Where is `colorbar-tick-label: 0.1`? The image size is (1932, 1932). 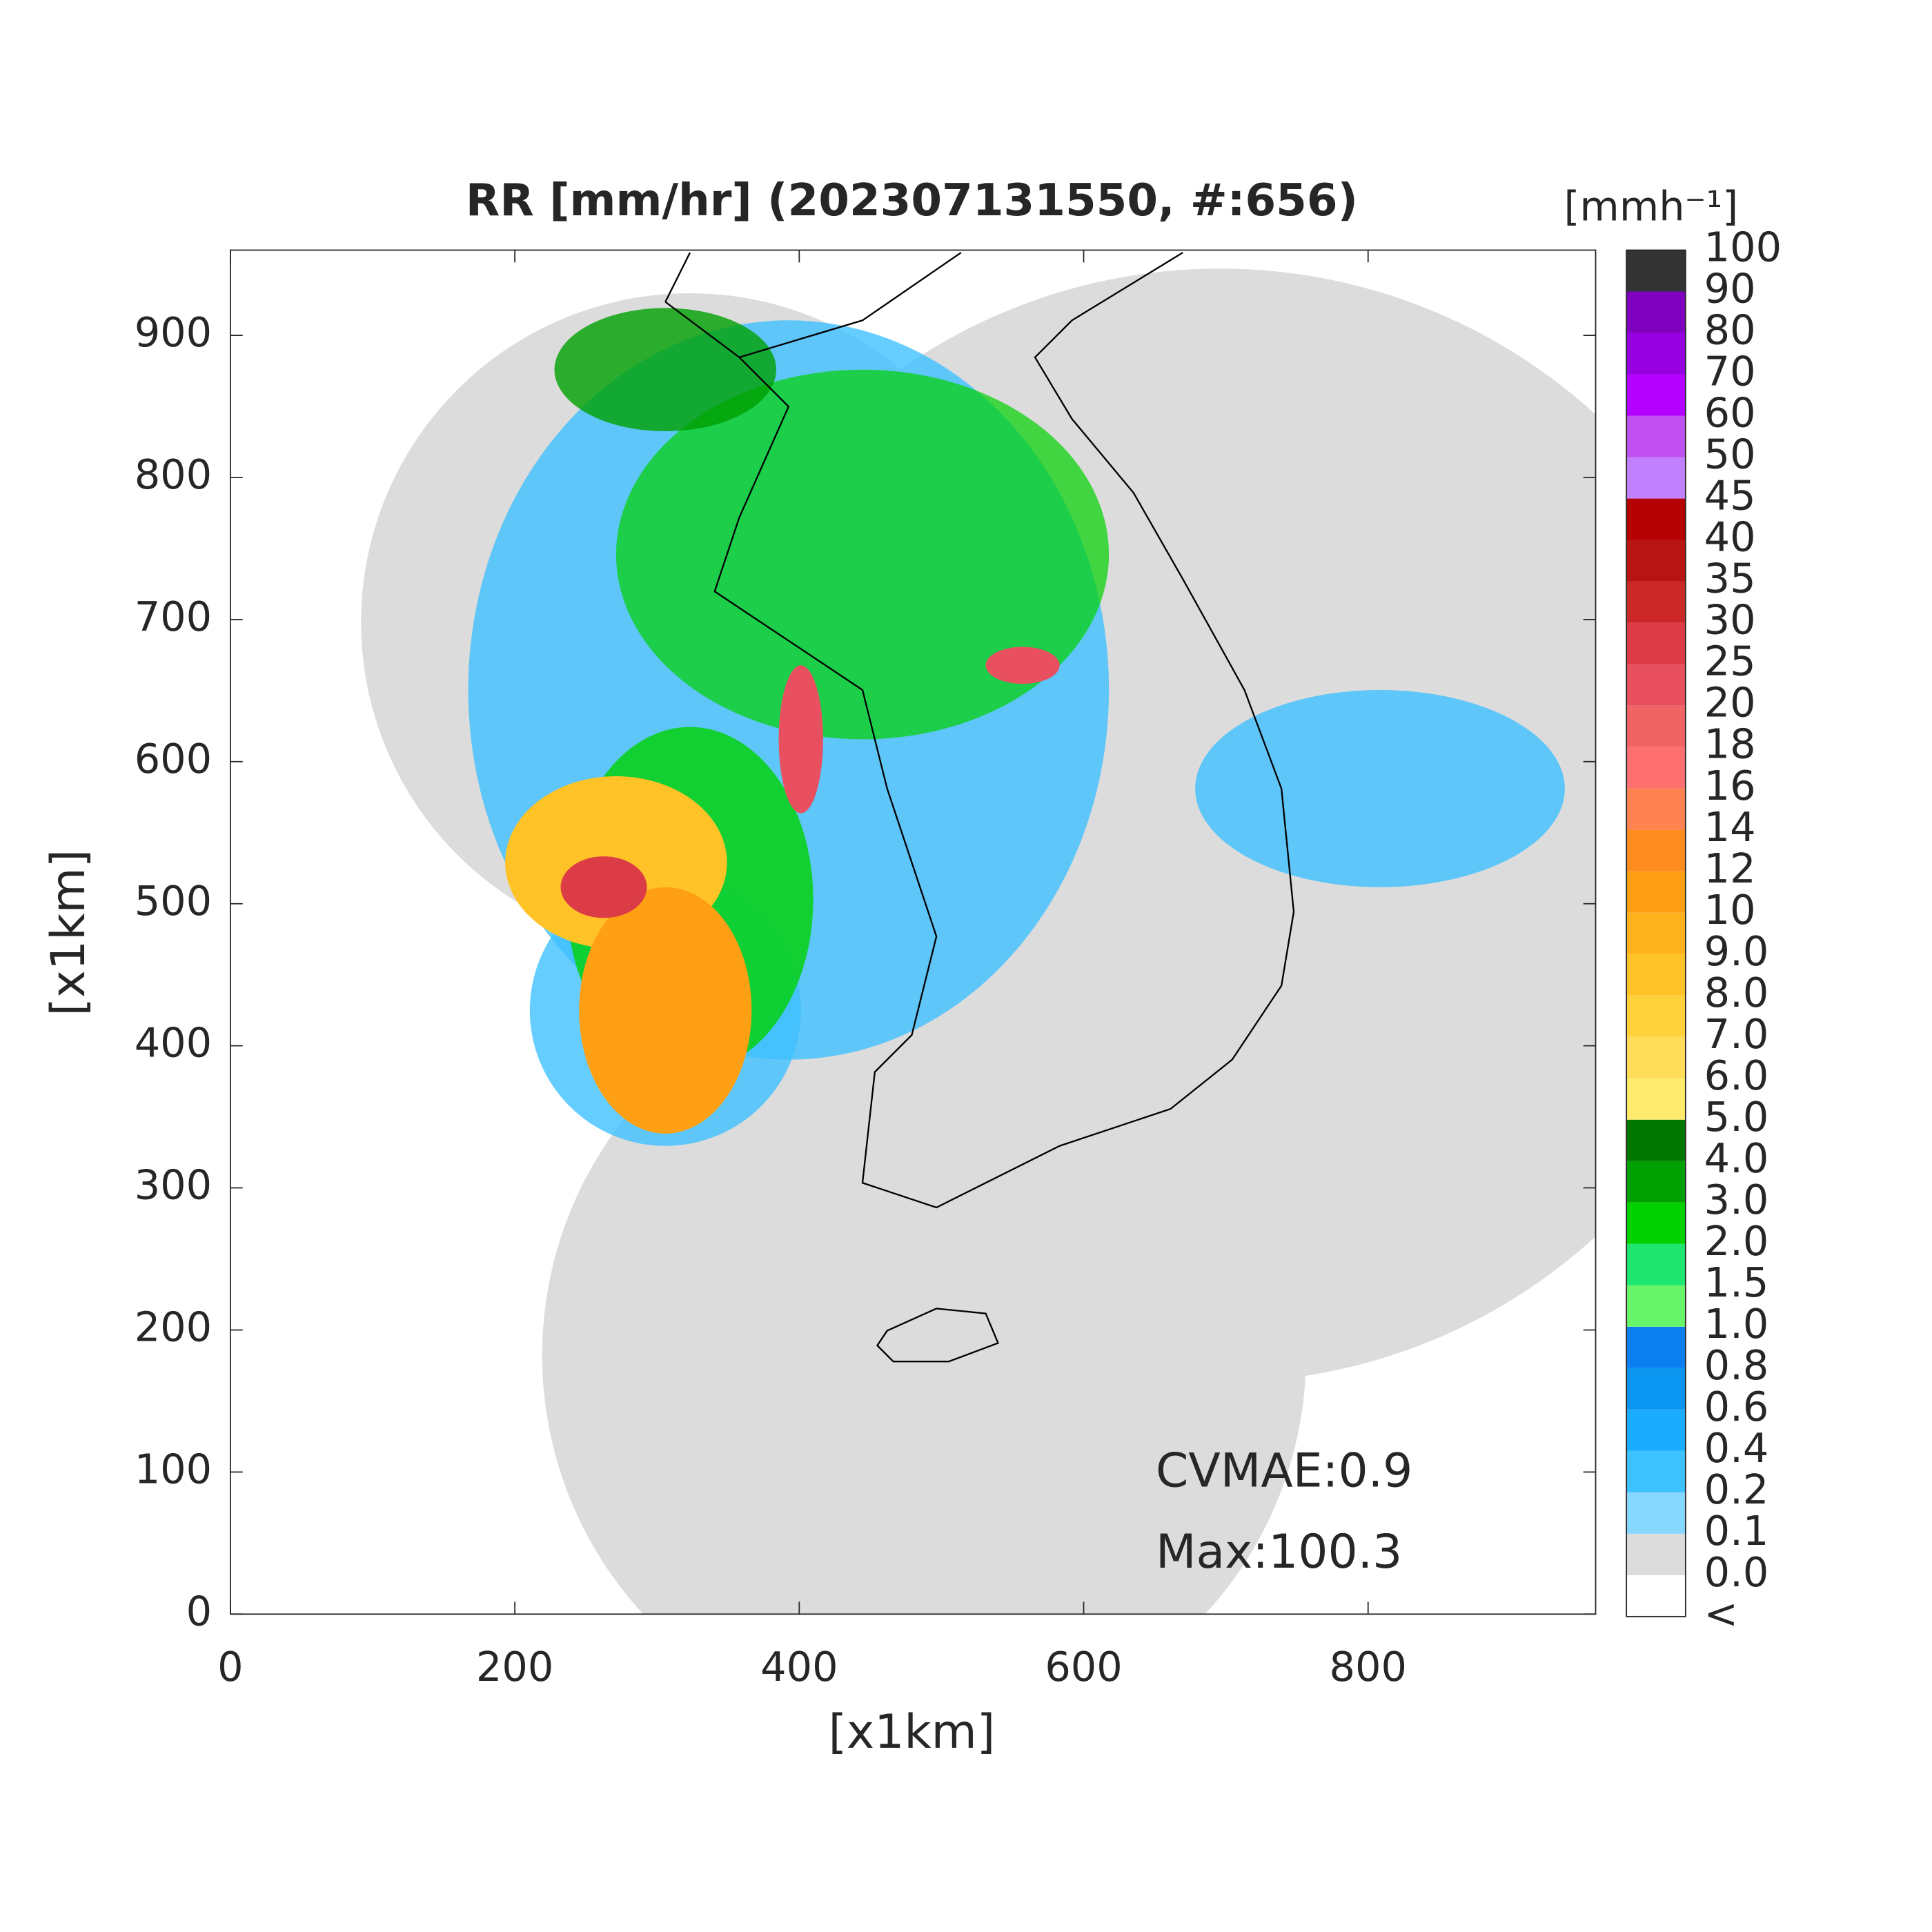 colorbar-tick-label: 0.1 is located at coordinates (1736, 1531).